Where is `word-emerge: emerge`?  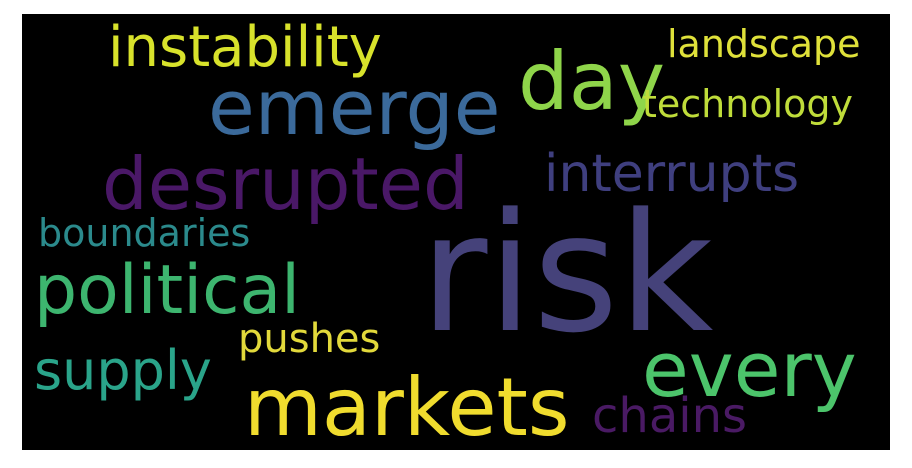
word-emerge: emerge is located at coordinates (354, 107).